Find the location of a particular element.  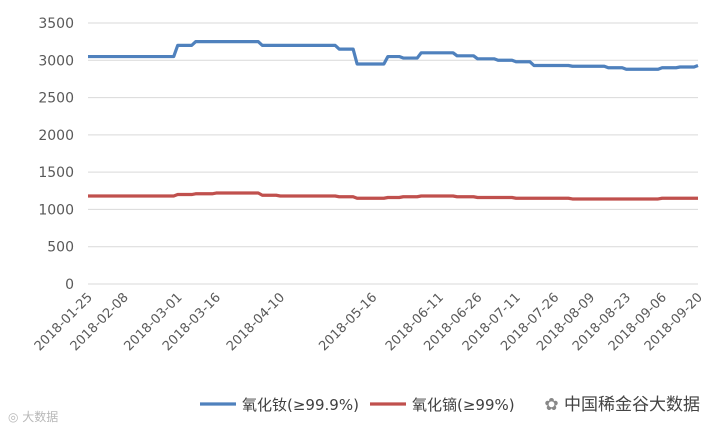

legend-label: 氧化钕(≥99.9%) is located at coordinates (300, 405).